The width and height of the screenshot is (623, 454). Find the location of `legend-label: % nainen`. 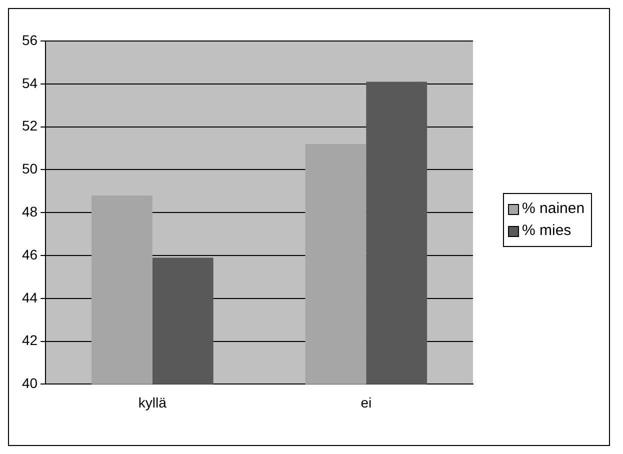

legend-label: % nainen is located at coordinates (553, 209).